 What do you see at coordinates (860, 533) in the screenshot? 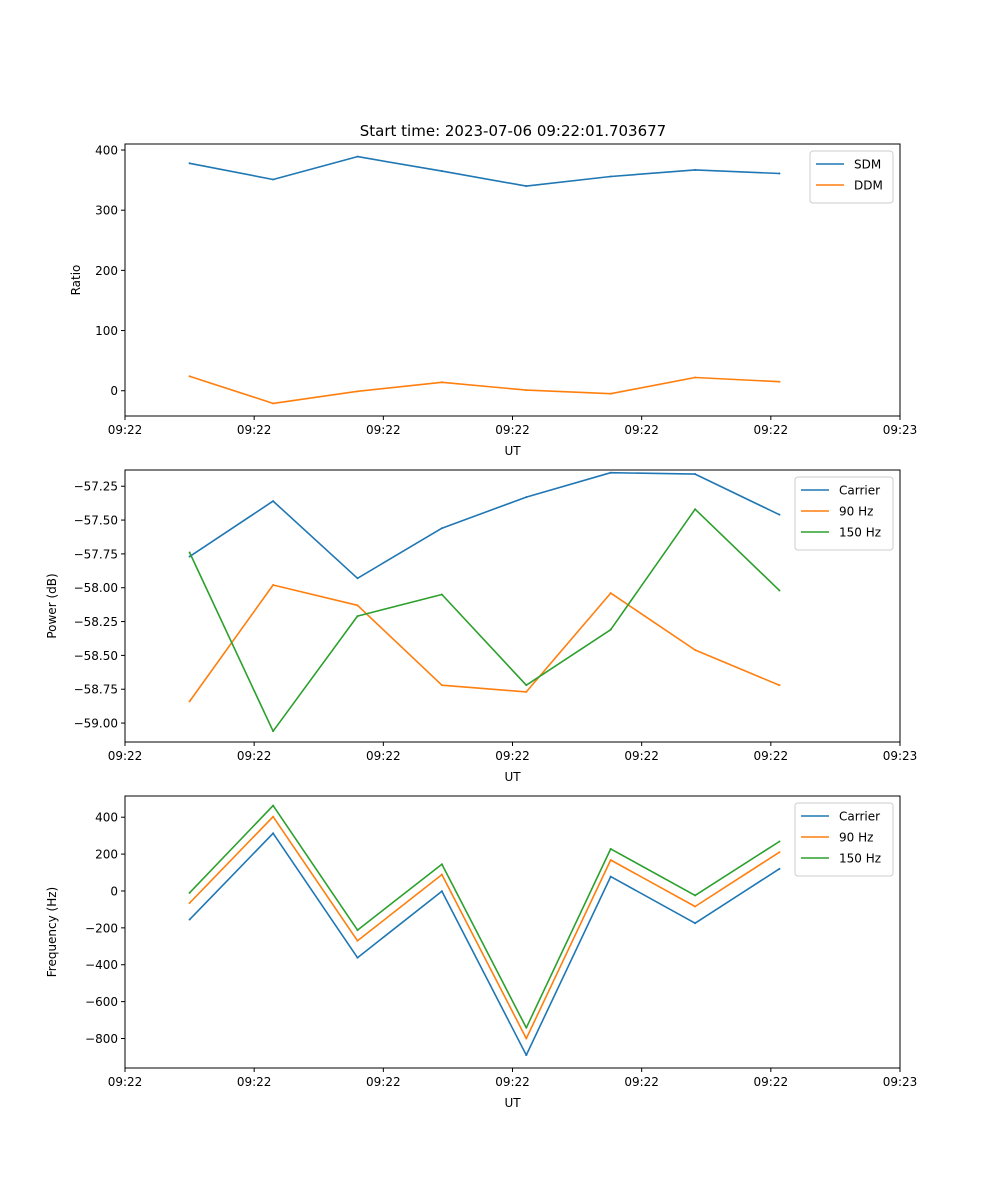
I see `power-legend-label-150-hz: 150 Hz` at bounding box center [860, 533].